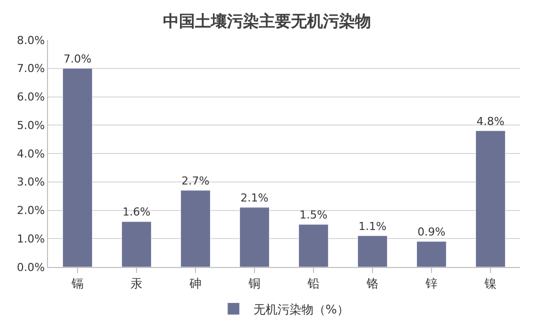 The image size is (534, 335). Describe the element at coordinates (490, 121) in the screenshot. I see `data-label: 4.8%` at that location.